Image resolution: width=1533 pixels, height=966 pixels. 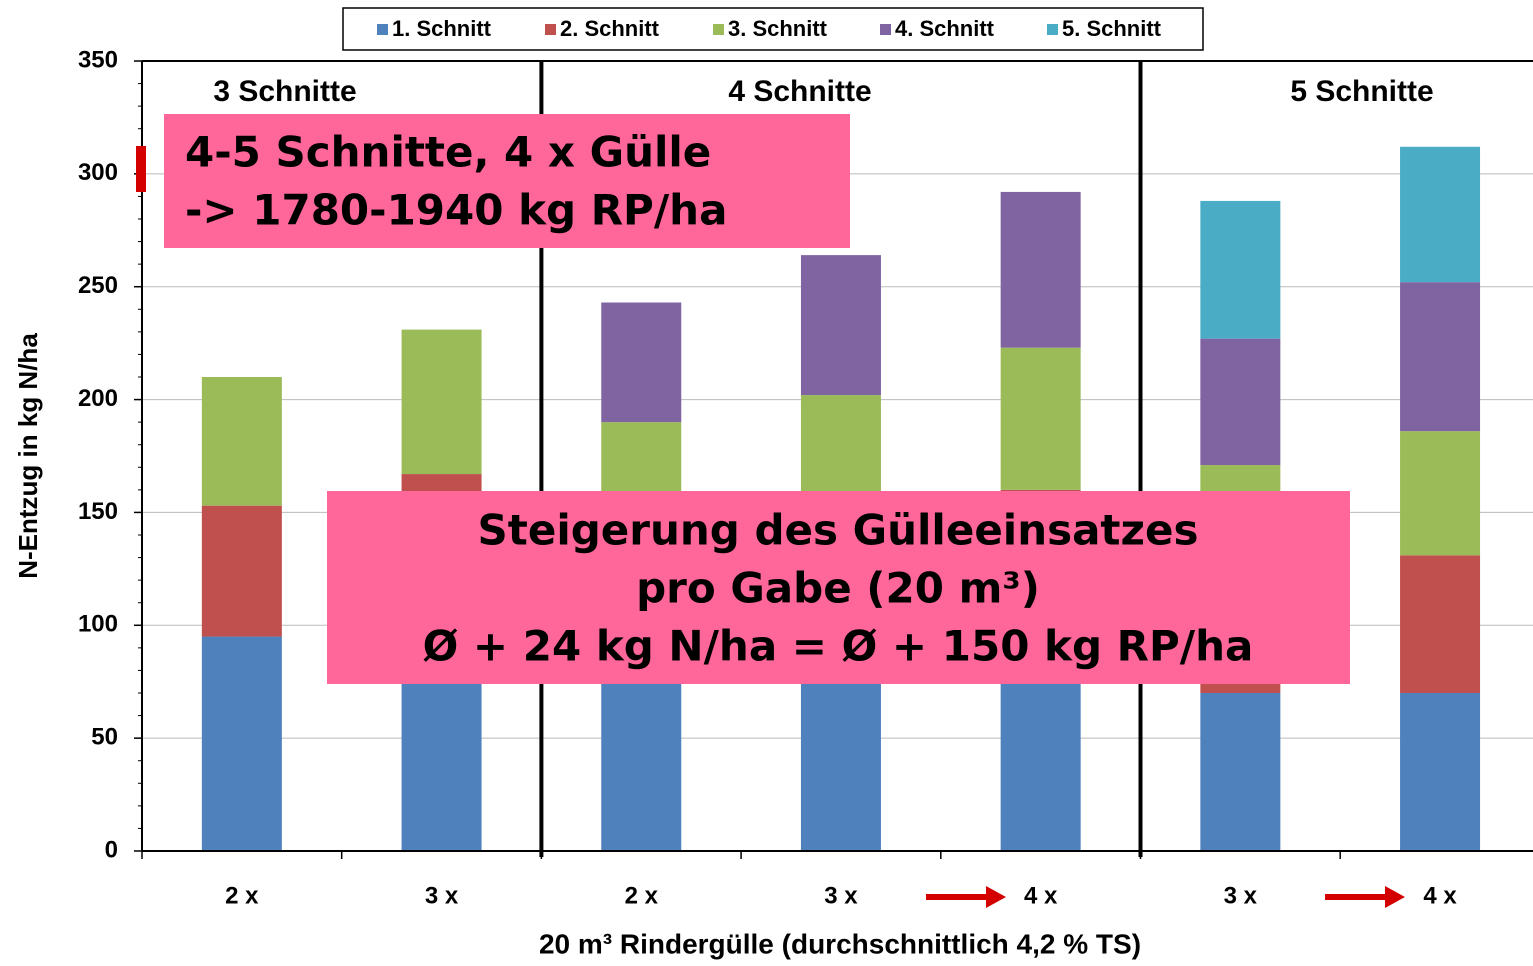 What do you see at coordinates (448, 152) in the screenshot?
I see `annotation-text: 4-5 Schnitte, 4 x Gülle` at bounding box center [448, 152].